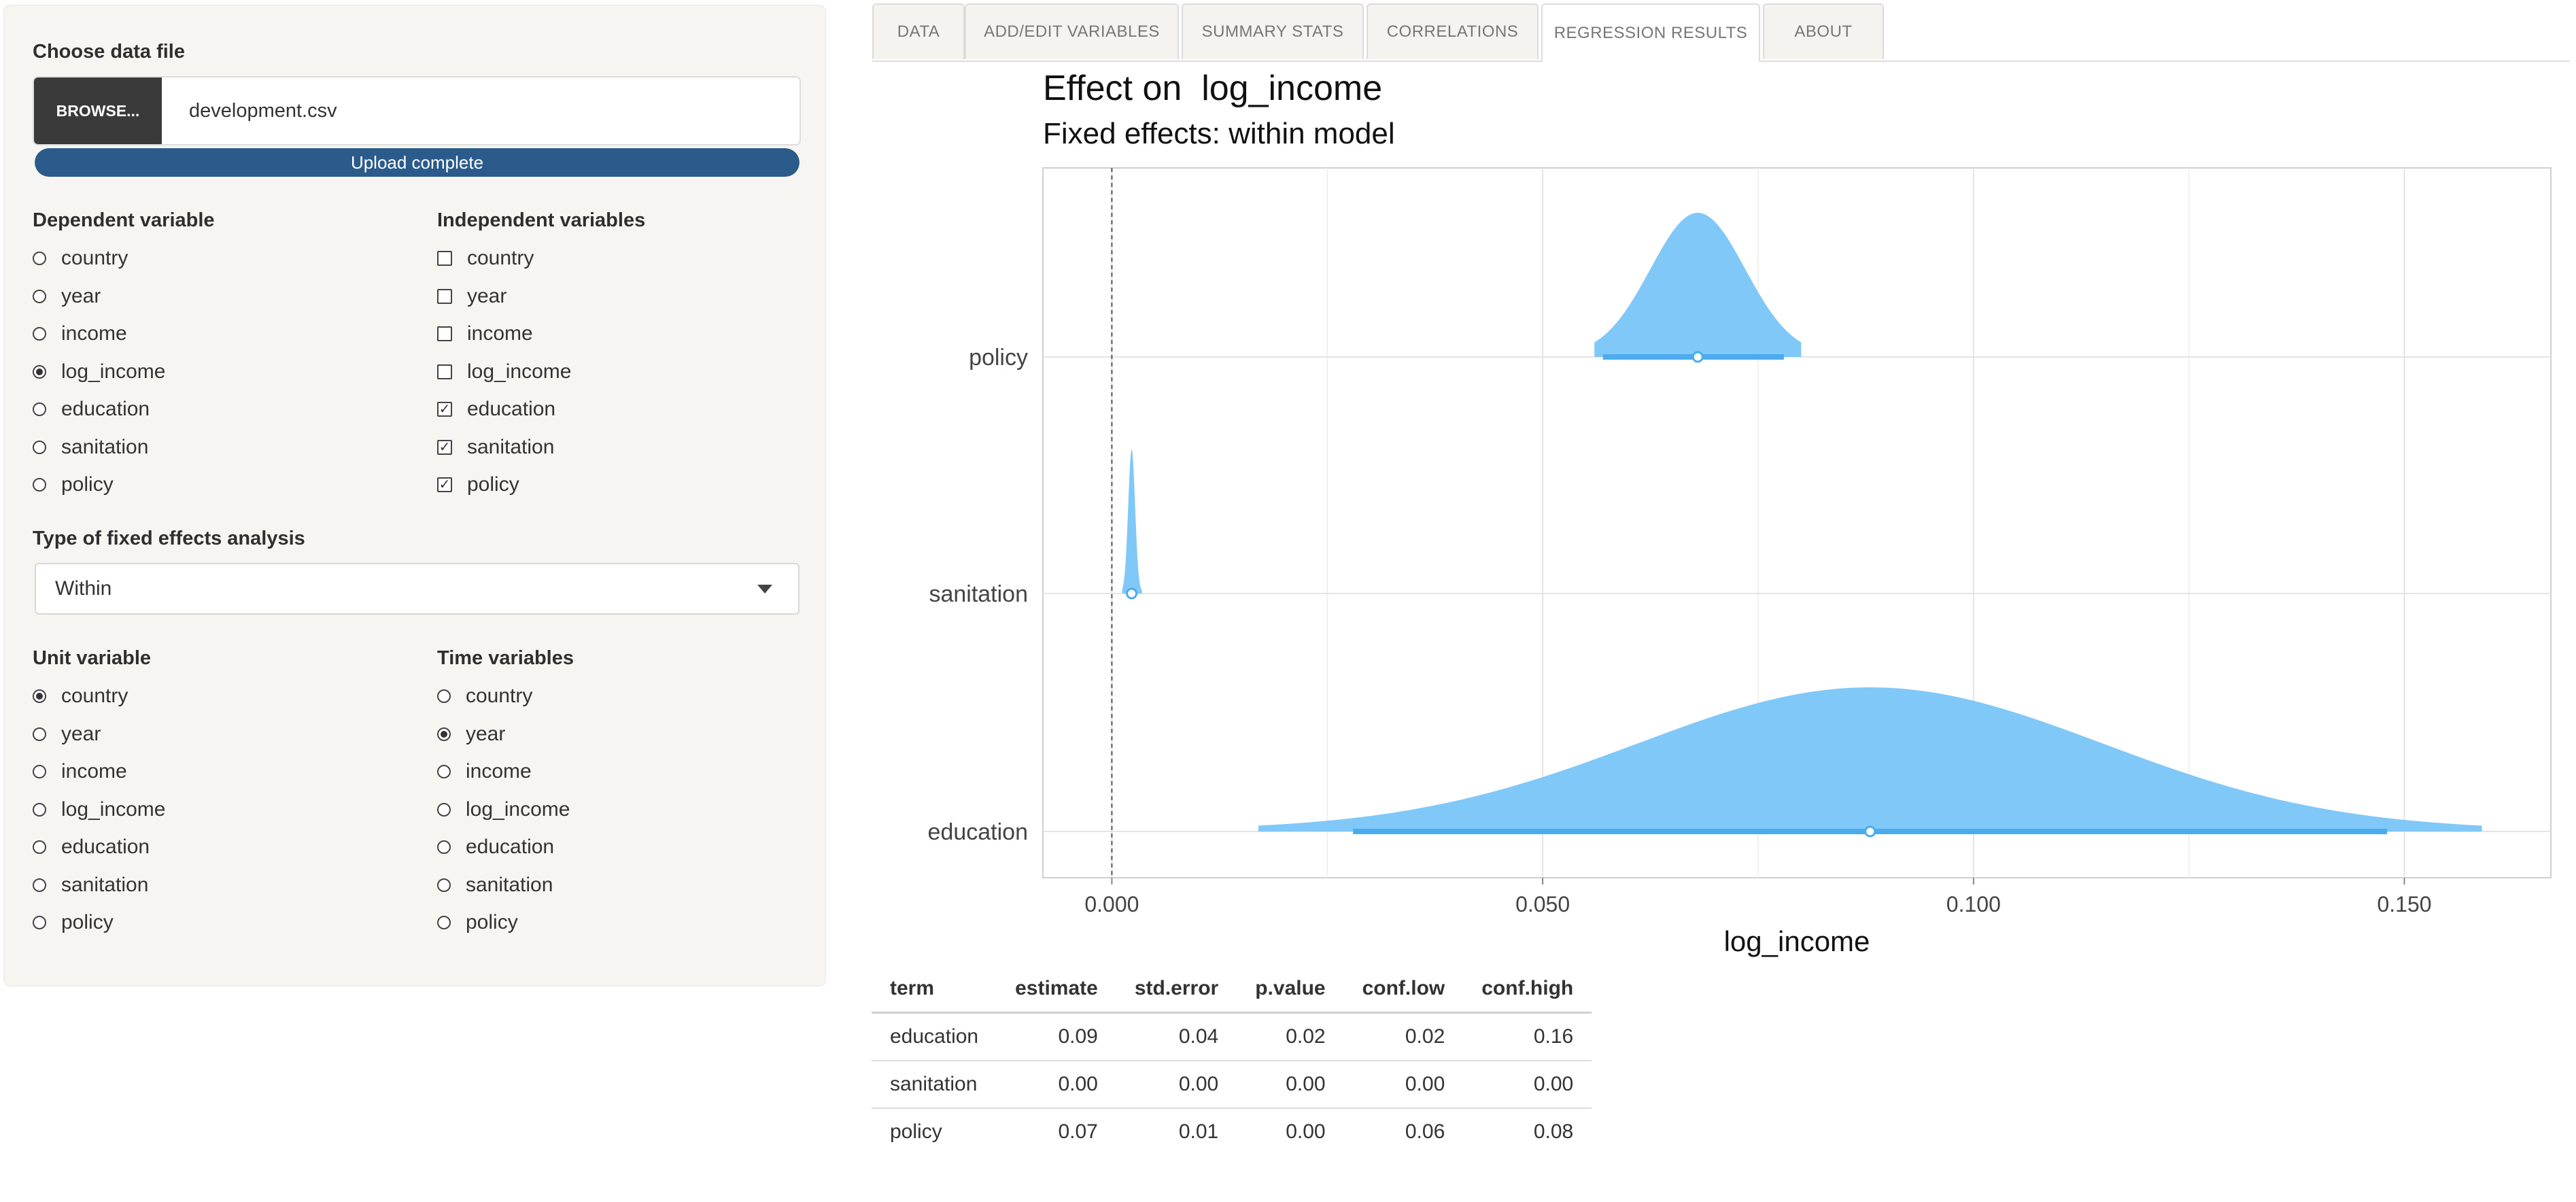 This screenshot has width=2576, height=1202. I want to click on x-tick-label: 0.150, so click(2404, 904).